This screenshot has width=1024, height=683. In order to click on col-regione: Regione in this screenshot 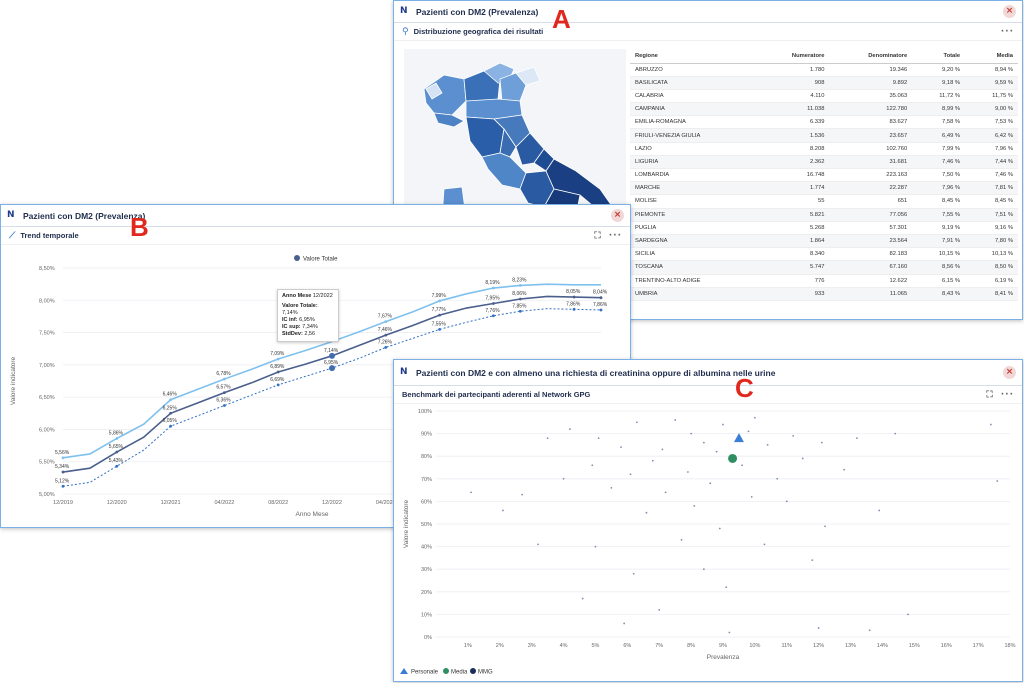, I will do `click(694, 56)`.